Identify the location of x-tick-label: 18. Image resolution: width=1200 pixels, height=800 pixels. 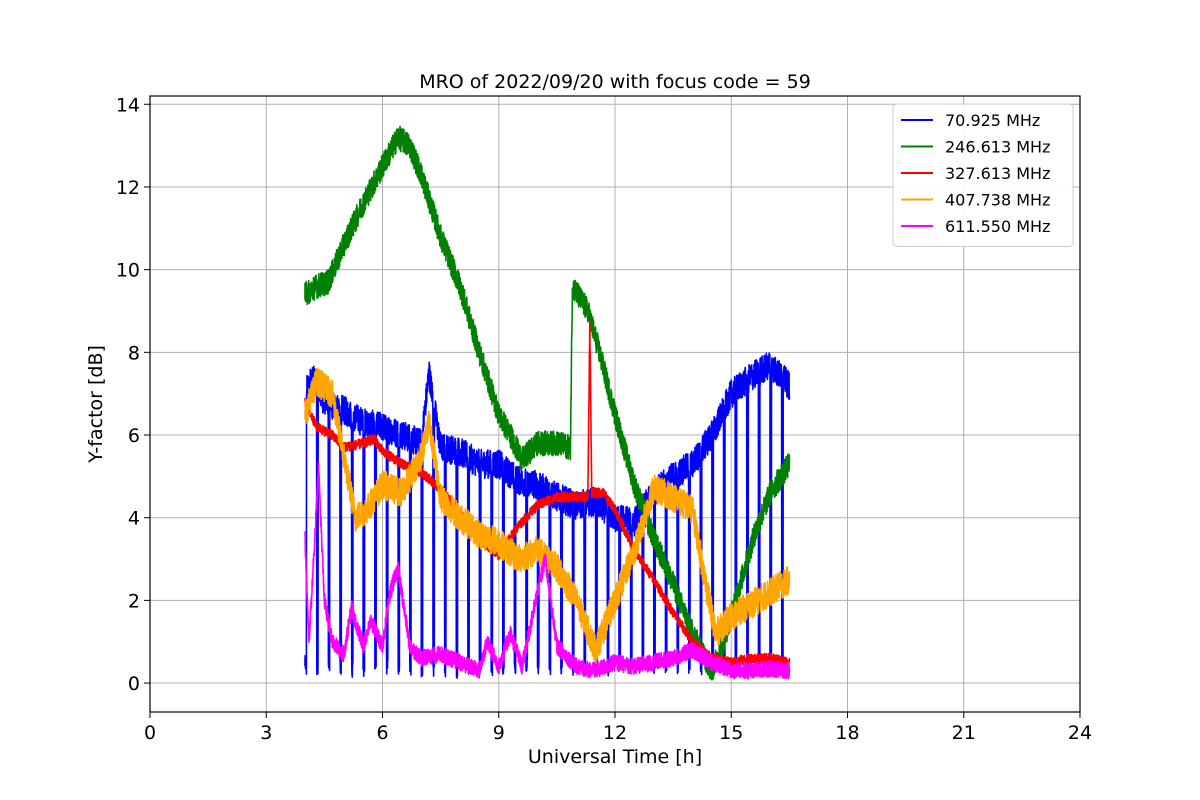
(847, 733).